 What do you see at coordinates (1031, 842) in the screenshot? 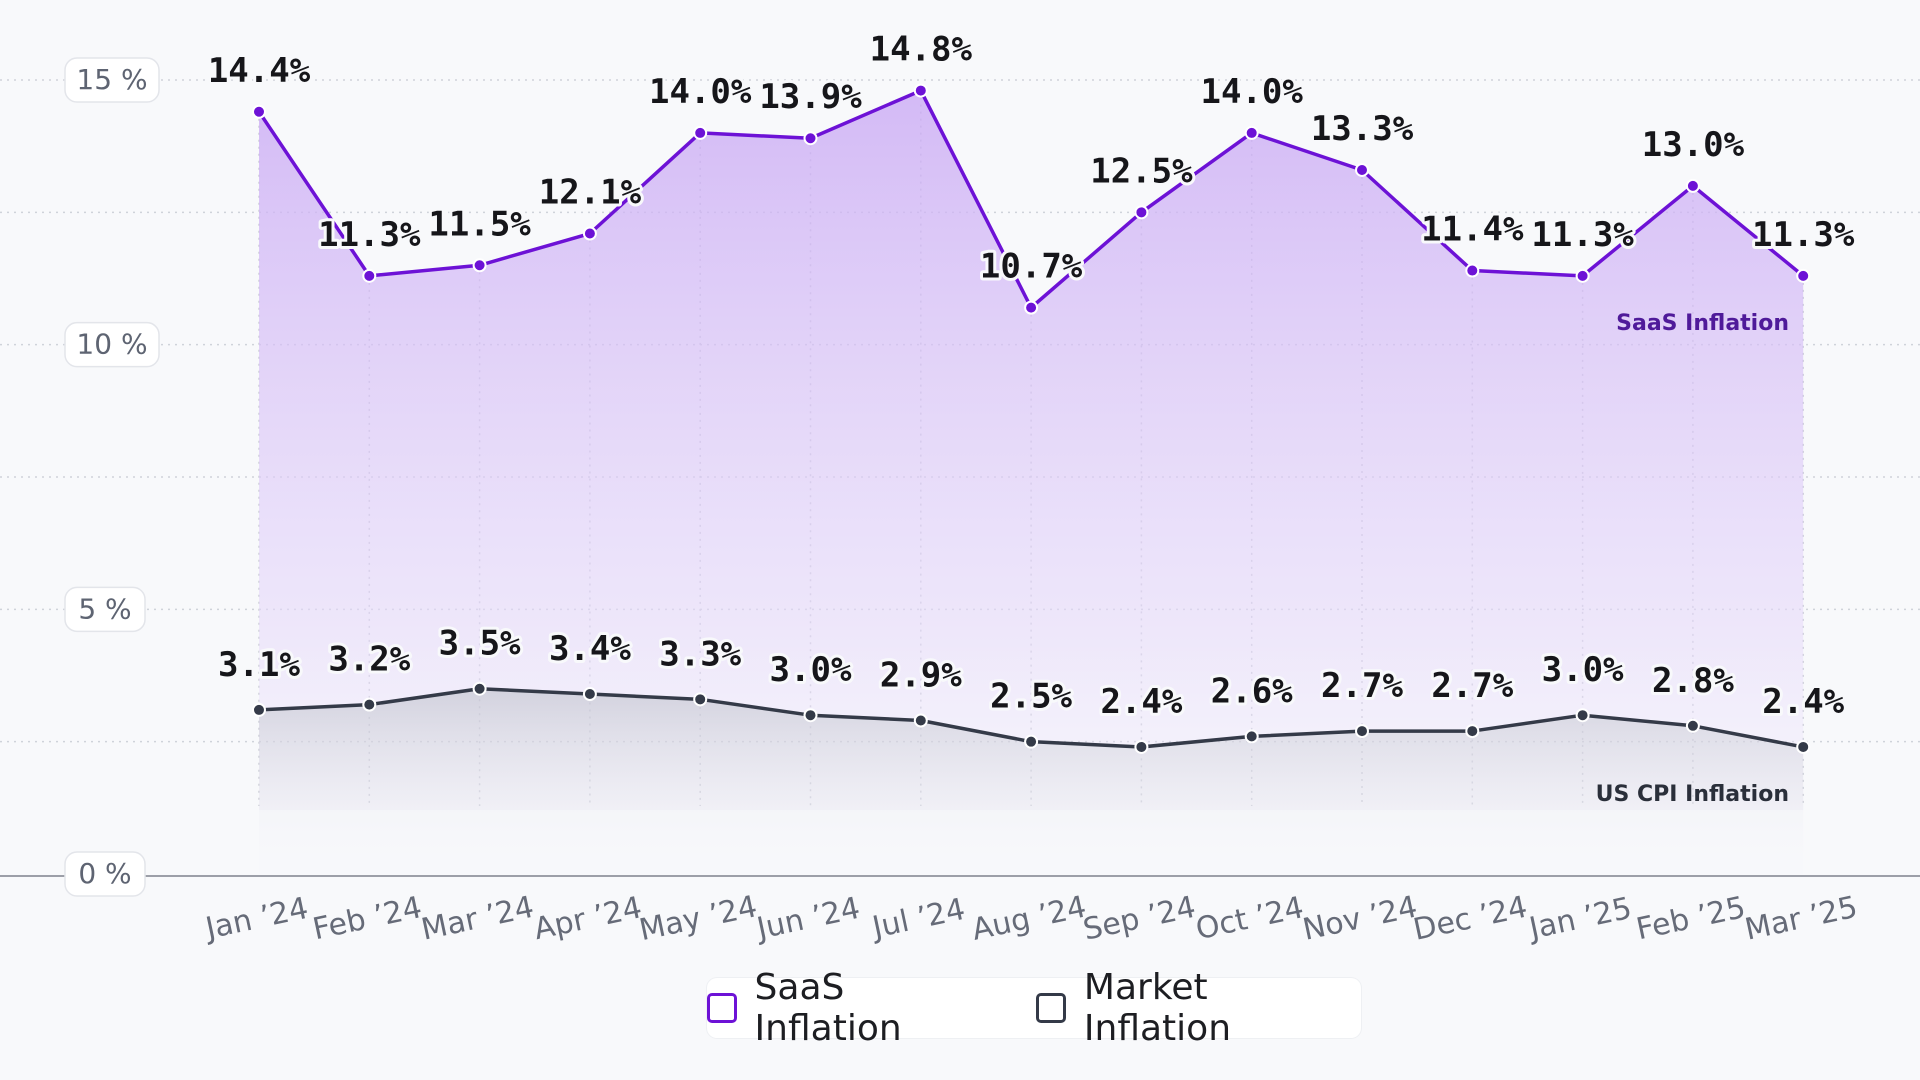
I see `baseline-fade` at bounding box center [1031, 842].